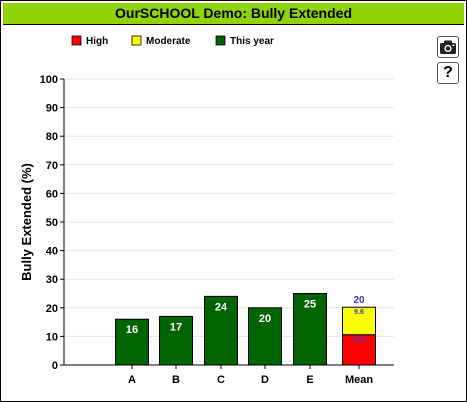 The height and width of the screenshot is (402, 467). Describe the element at coordinates (52, 223) in the screenshot. I see `y-tick-label: 50` at that location.